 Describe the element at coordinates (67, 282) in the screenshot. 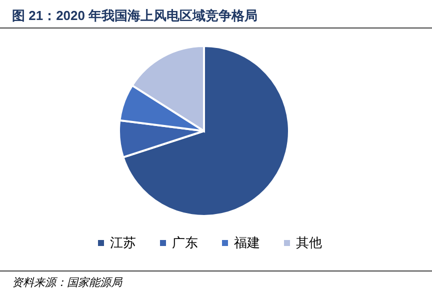

I see `text: 资料来源：国家能源局` at that location.